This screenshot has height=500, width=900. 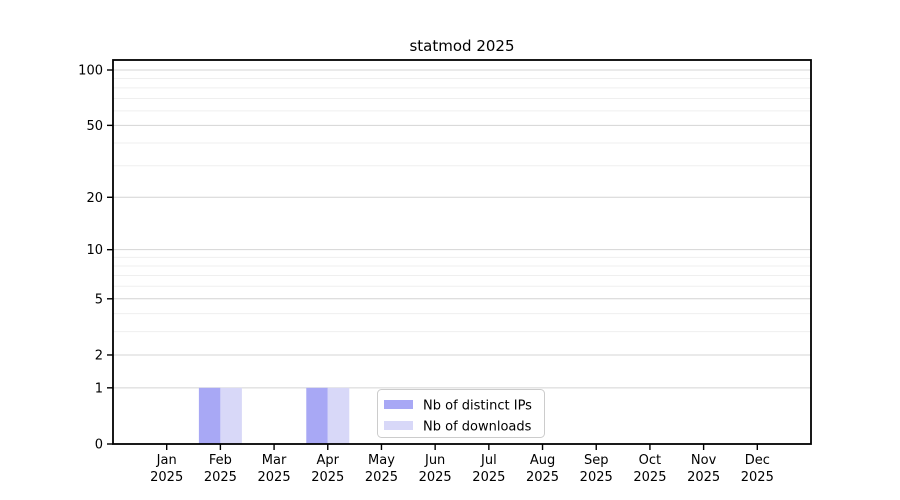 What do you see at coordinates (90, 71) in the screenshot?
I see `y-tick-label: 100` at bounding box center [90, 71].